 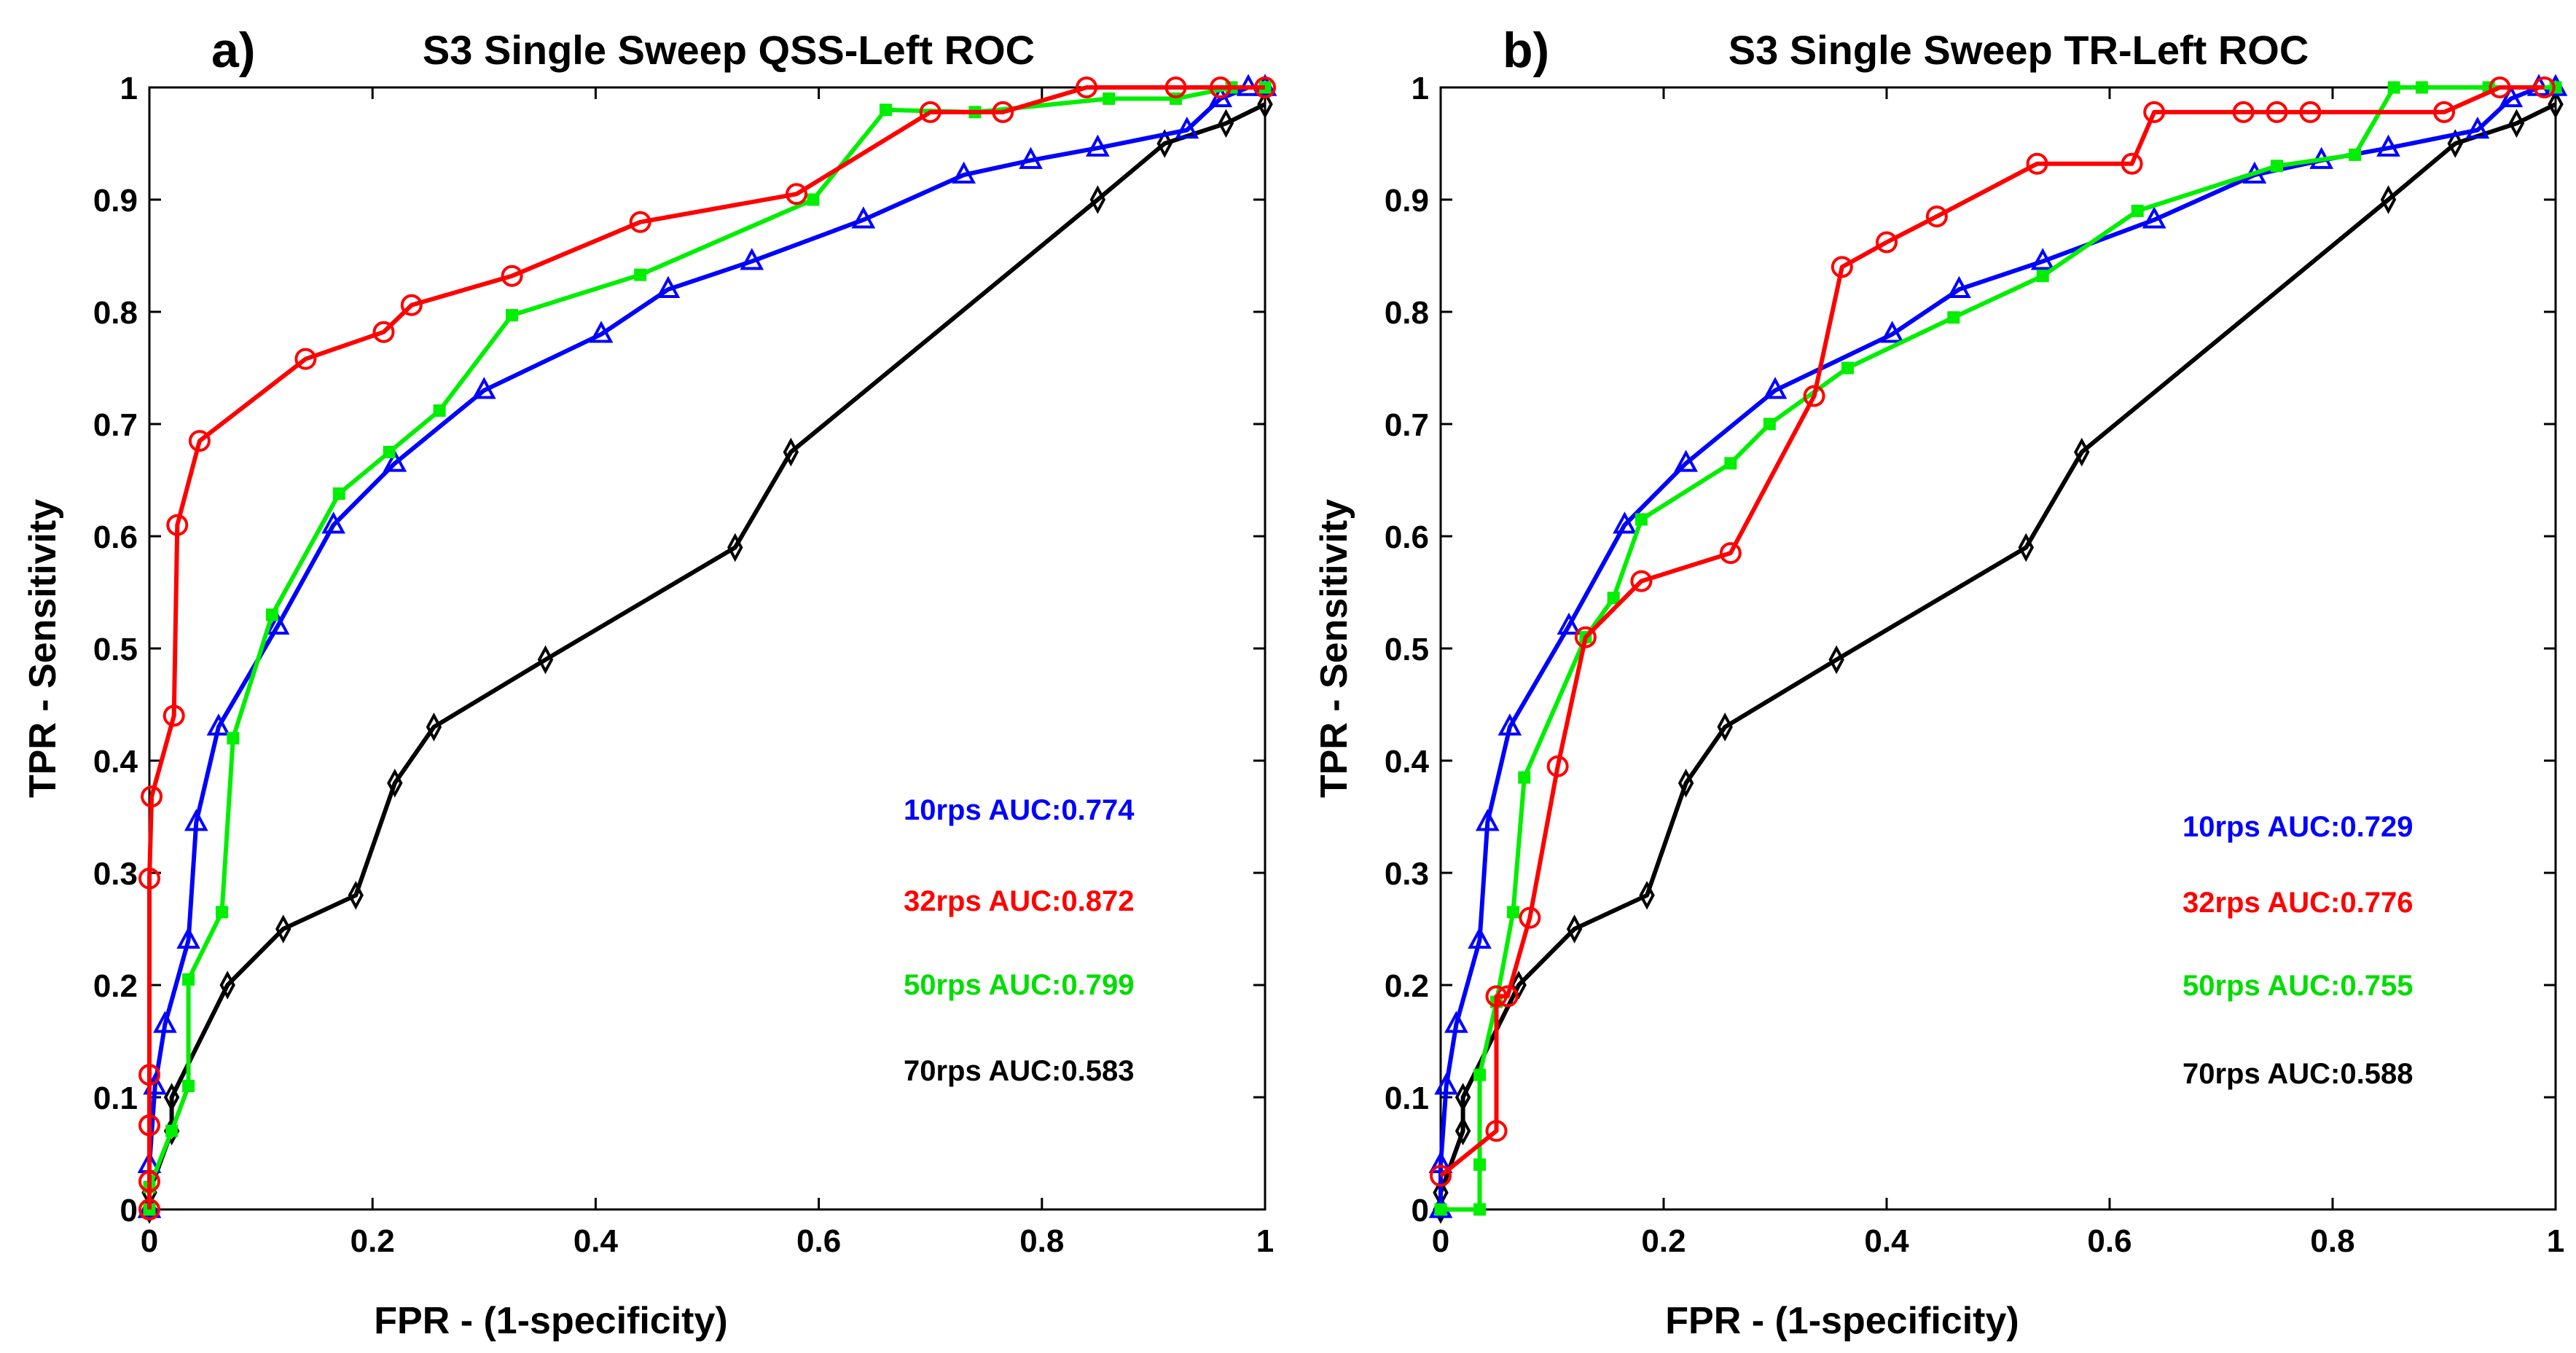 What do you see at coordinates (373, 1241) in the screenshot?
I see `x-tick-label: 0.2` at bounding box center [373, 1241].